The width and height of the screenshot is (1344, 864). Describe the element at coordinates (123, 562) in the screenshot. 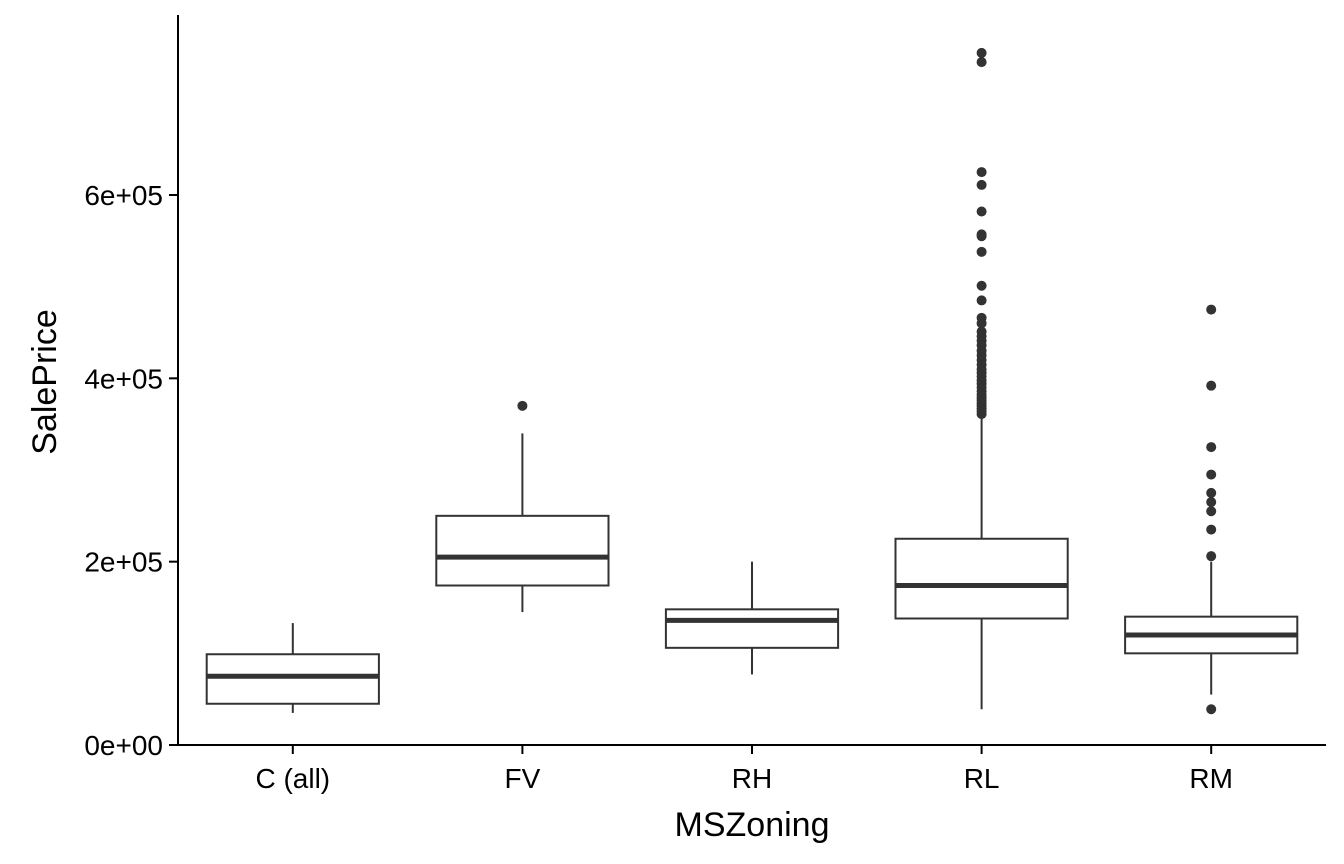

I see `y-tick-label: 2e+05` at that location.